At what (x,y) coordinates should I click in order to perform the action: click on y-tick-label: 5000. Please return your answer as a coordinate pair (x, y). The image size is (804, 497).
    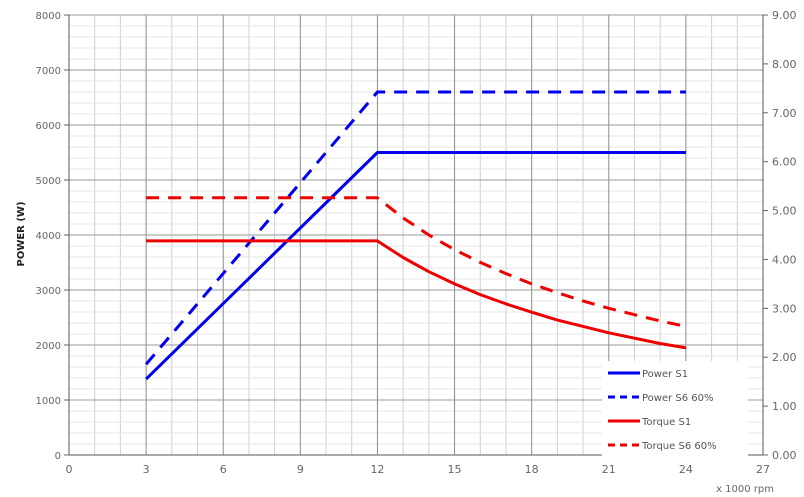
    Looking at the image, I should click on (48, 181).